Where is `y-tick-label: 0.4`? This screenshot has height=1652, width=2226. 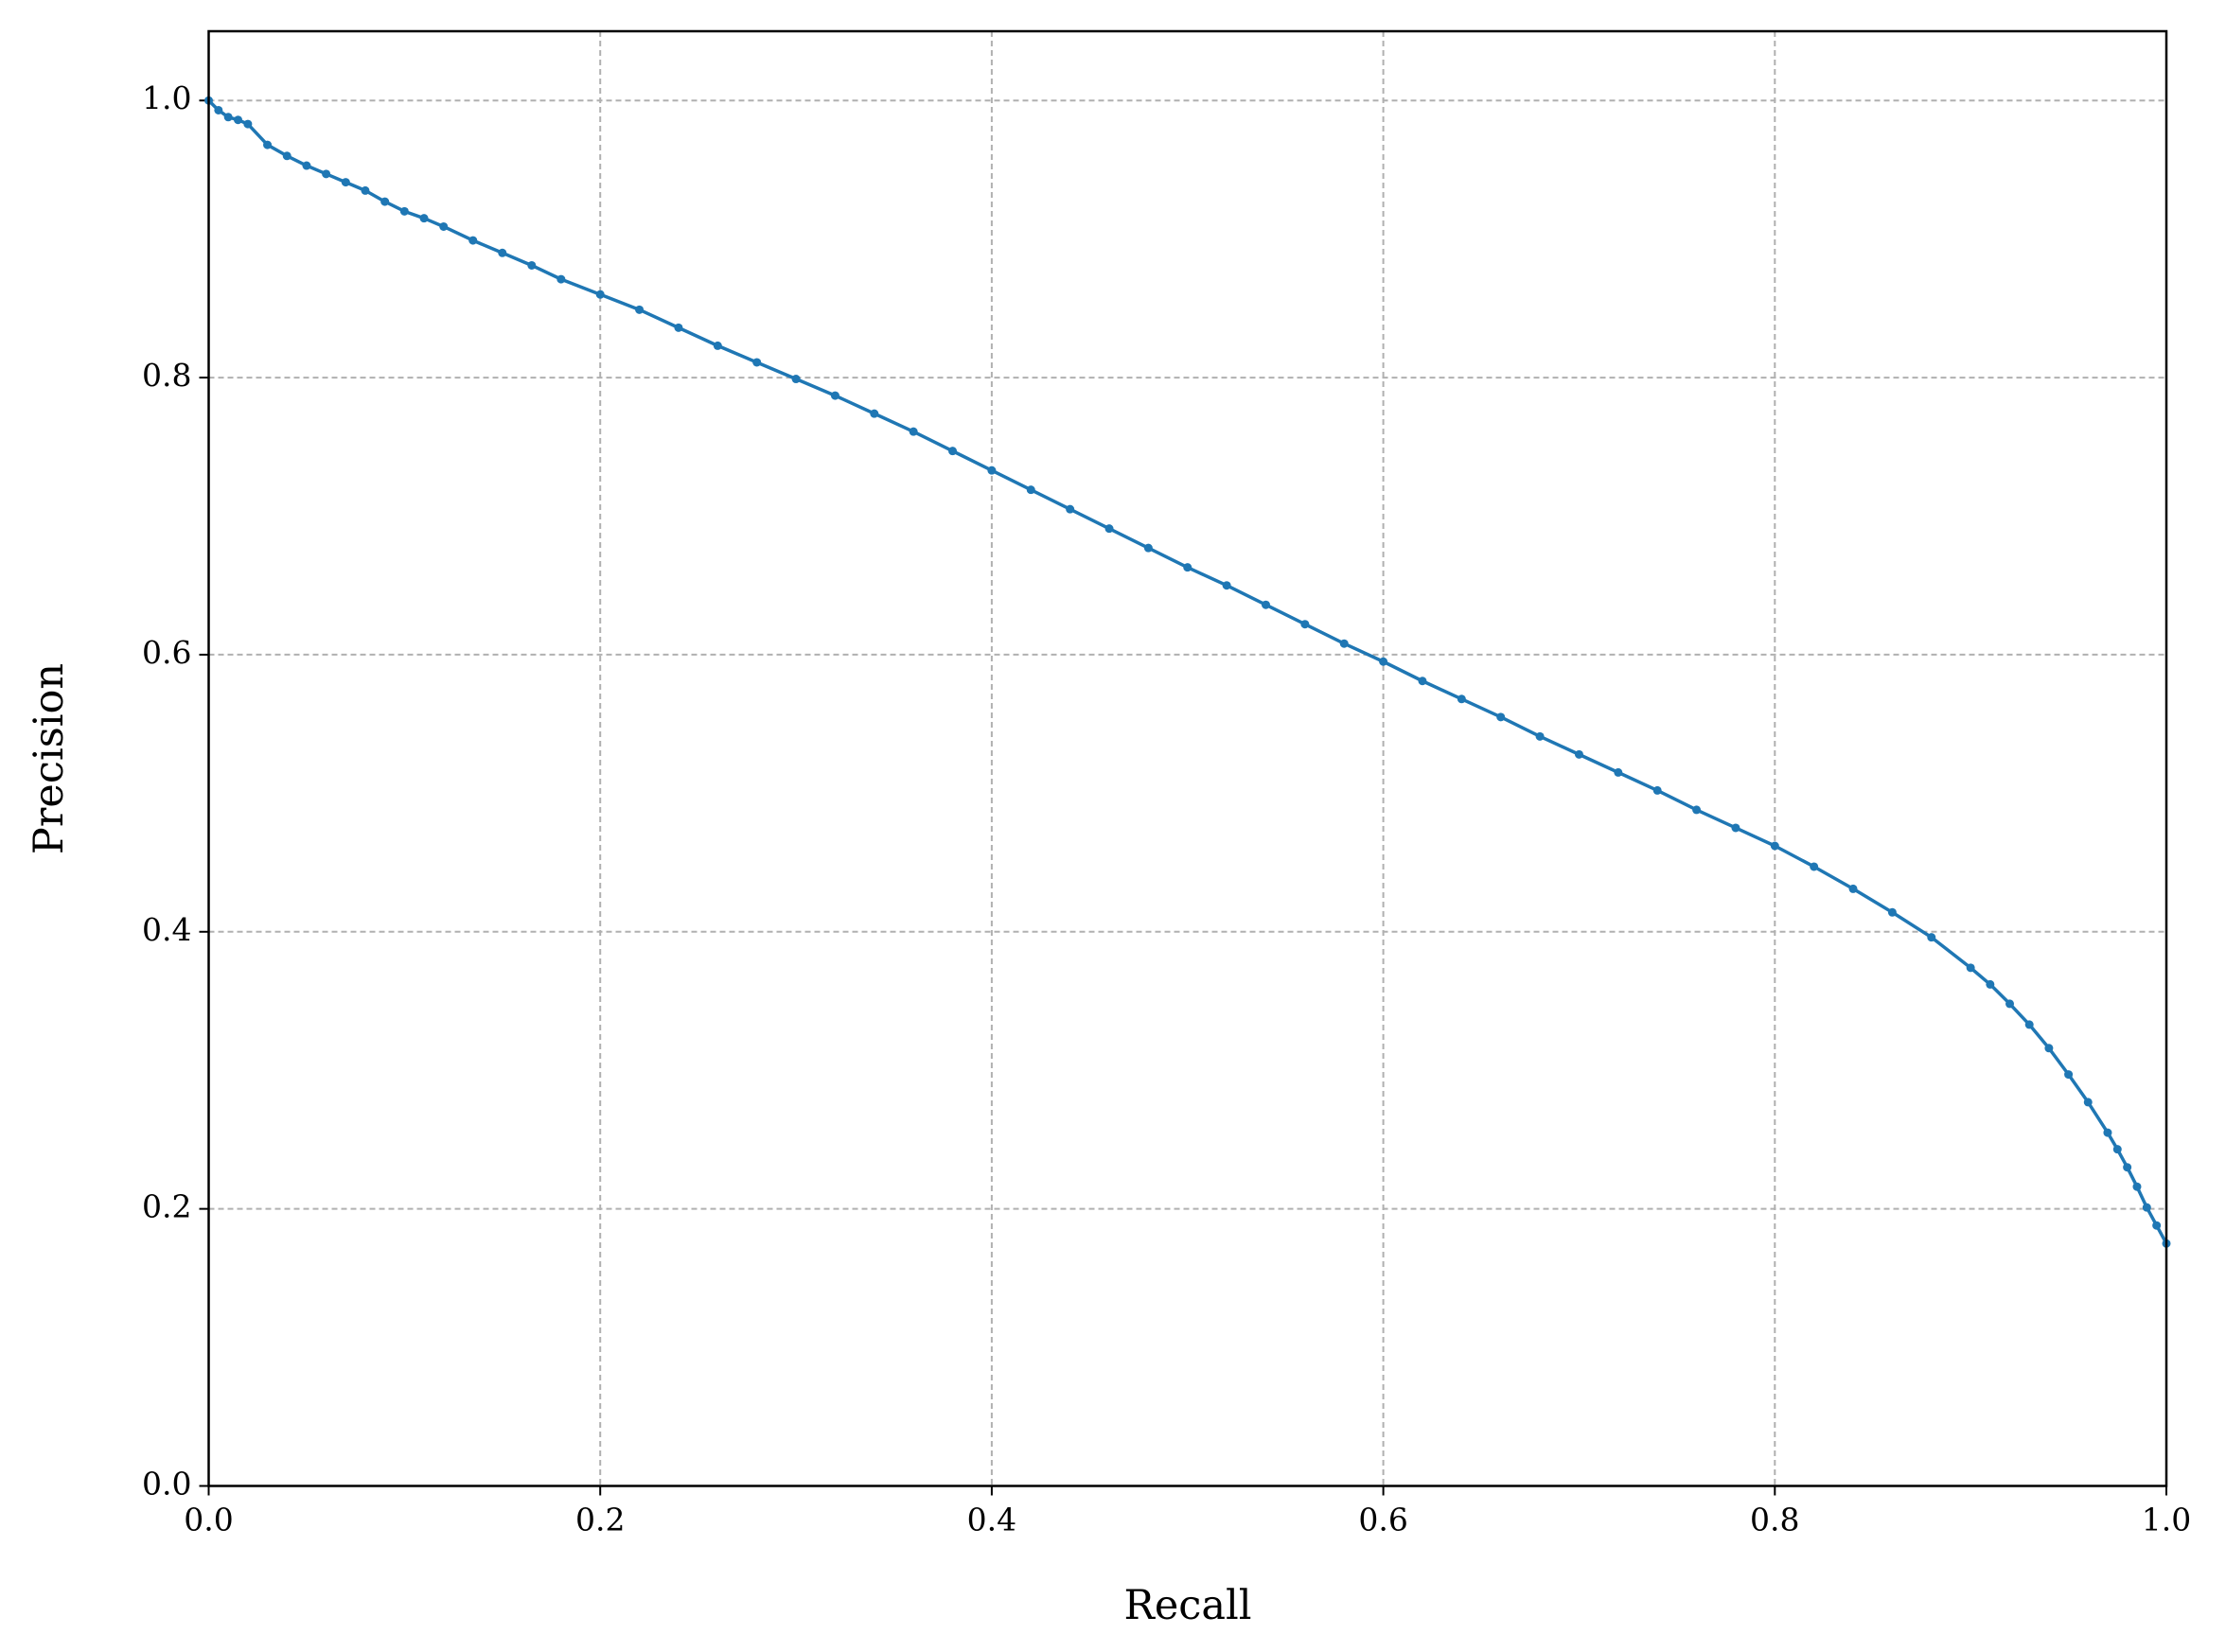 y-tick-label: 0.4 is located at coordinates (166, 929).